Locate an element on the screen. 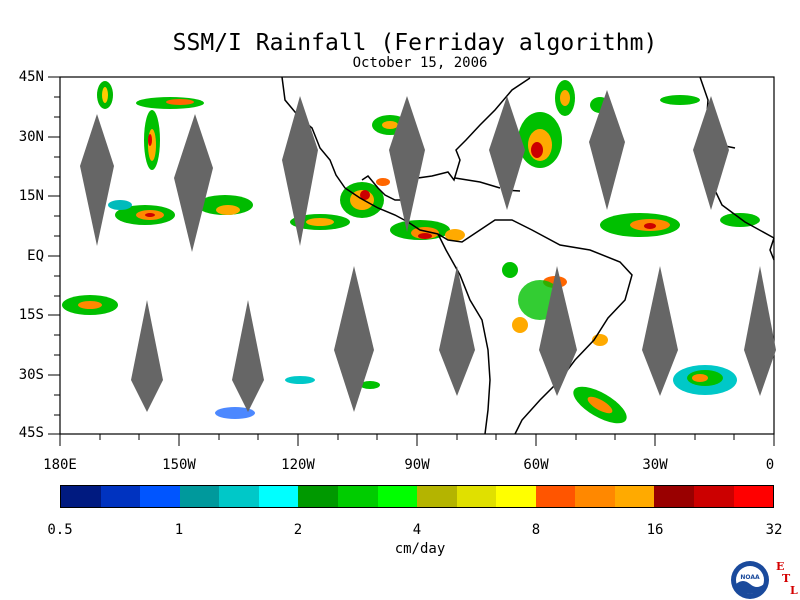 Image resolution: width=800 pixels, height=600 pixels. lon-label-120w: 120W is located at coordinates (298, 465).